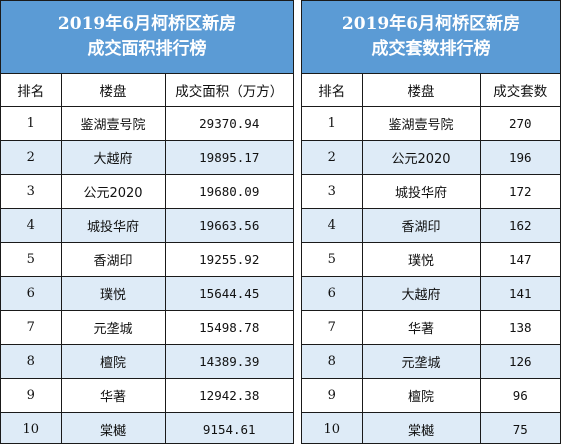  I want to click on area-cell: 14389.39, so click(229, 361).